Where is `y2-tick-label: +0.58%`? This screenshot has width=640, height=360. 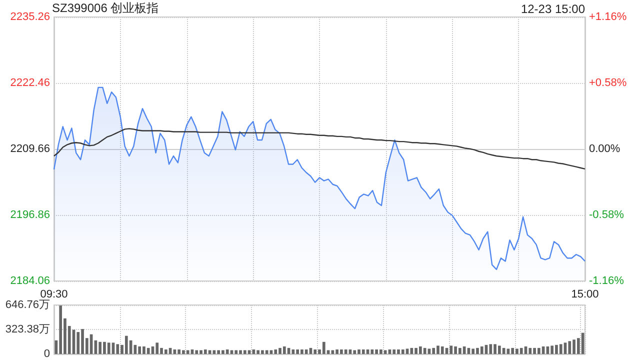 y2-tick-label: +0.58% is located at coordinates (608, 83).